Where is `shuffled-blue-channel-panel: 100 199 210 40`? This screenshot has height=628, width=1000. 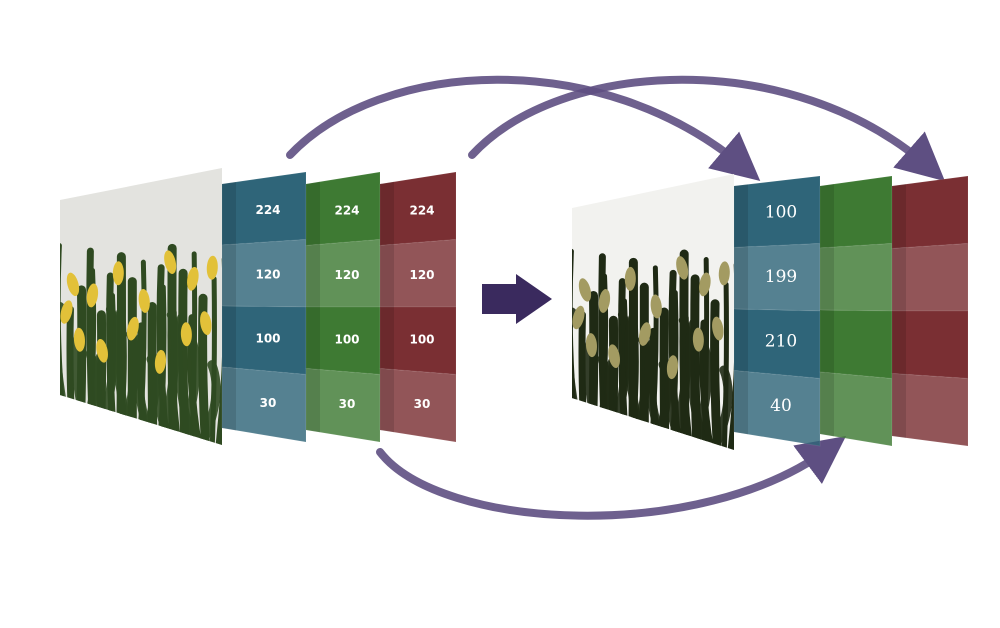
shuffled-blue-channel-panel: 100 199 210 40 is located at coordinates (777, 311).